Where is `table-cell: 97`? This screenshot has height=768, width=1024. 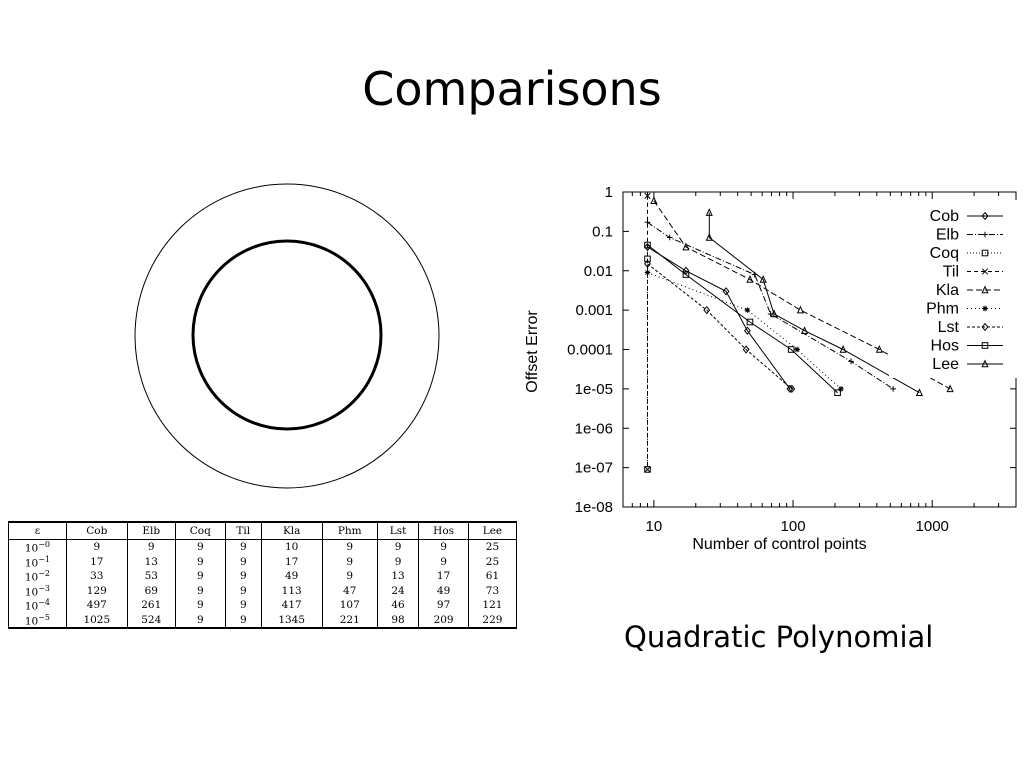 table-cell: 97 is located at coordinates (443, 605).